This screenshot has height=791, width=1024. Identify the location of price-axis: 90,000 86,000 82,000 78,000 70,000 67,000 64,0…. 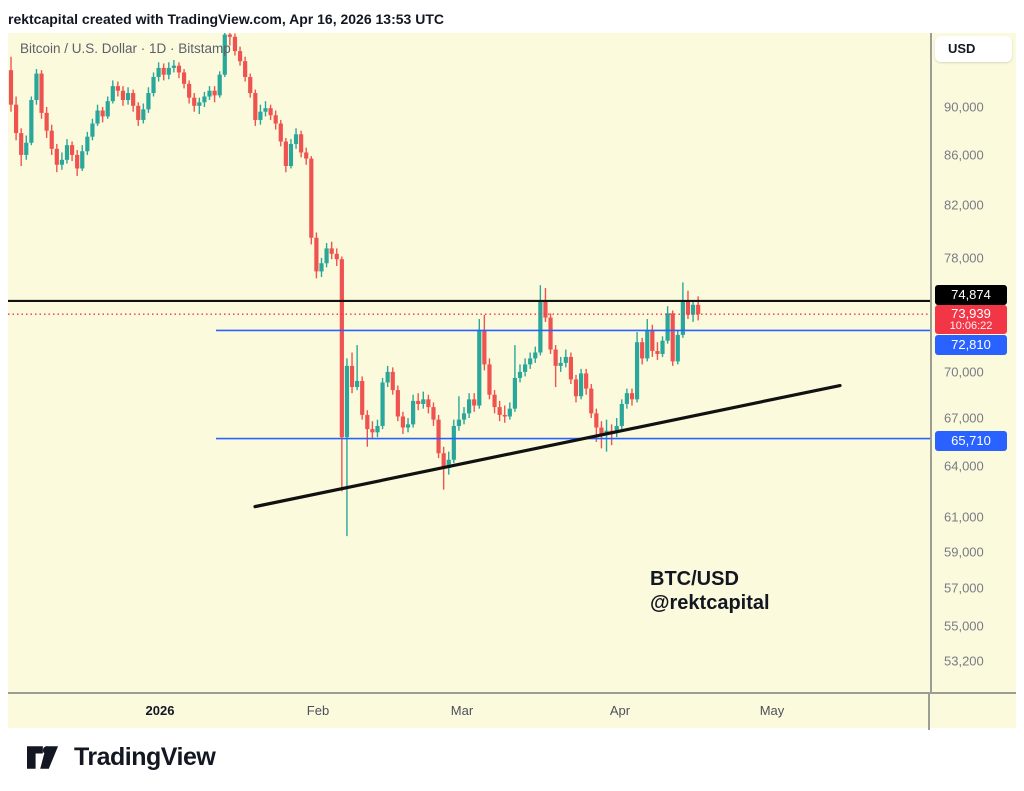
(973, 362).